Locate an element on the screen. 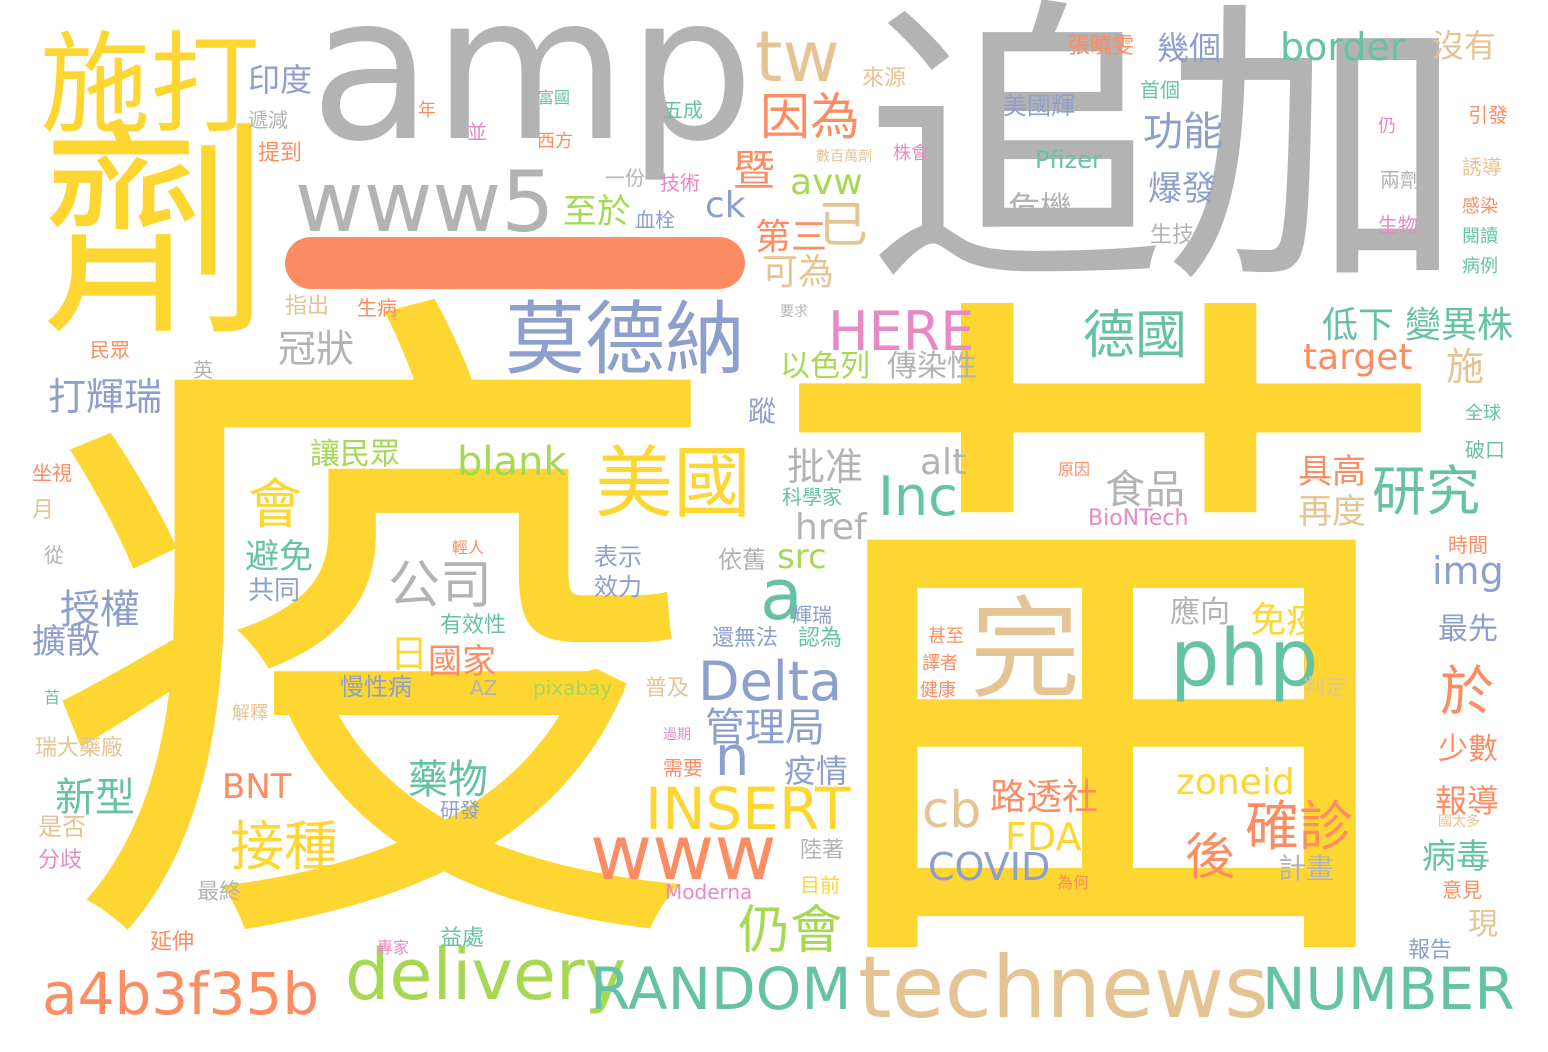  word: 會 is located at coordinates (275, 504).